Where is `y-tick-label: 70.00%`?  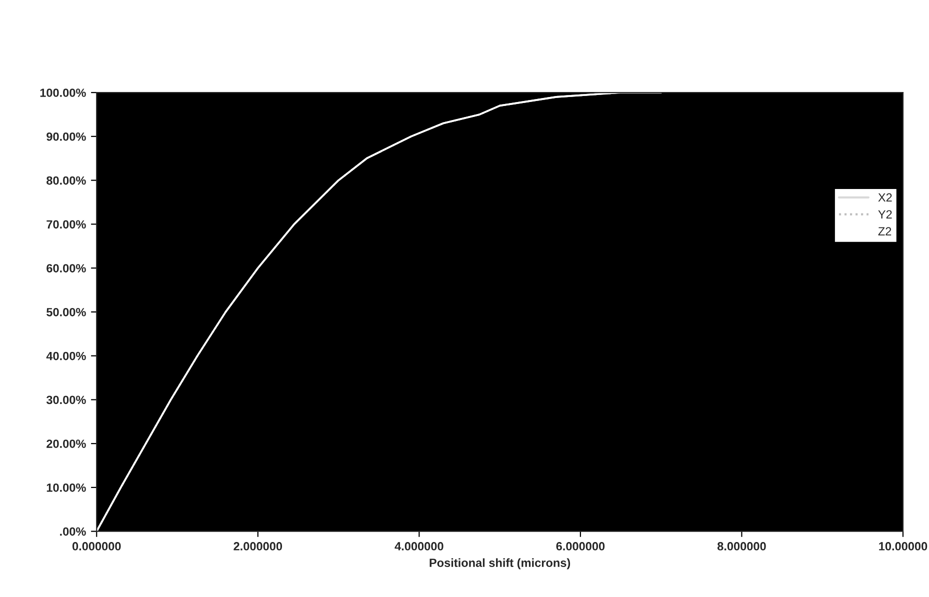
y-tick-label: 70.00% is located at coordinates (66, 224).